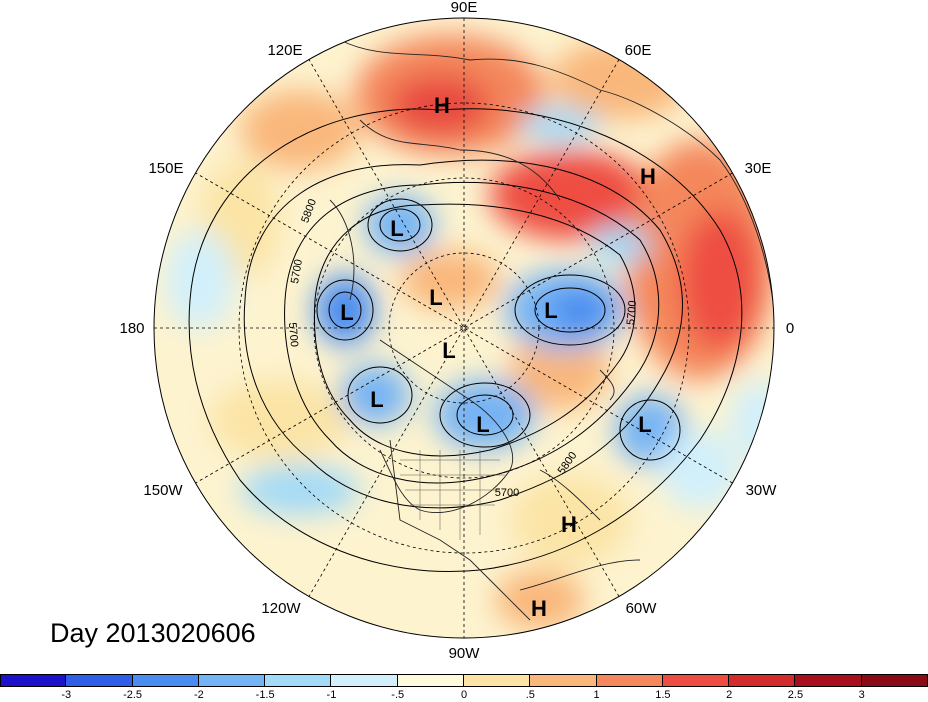  Describe the element at coordinates (133, 695) in the screenshot. I see `colorbar-tick-label: -2.5` at that location.